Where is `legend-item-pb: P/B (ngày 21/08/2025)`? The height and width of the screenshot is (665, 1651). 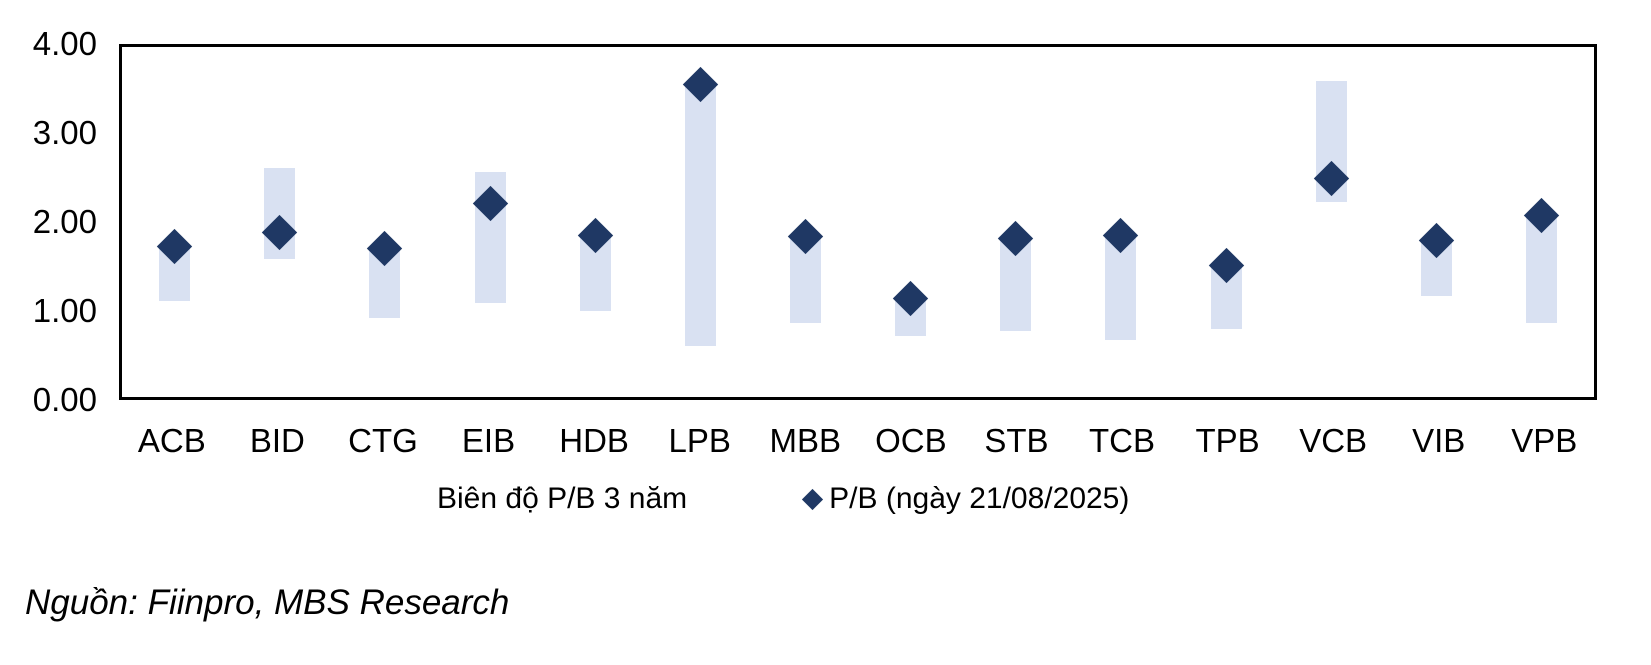
legend-item-pb: P/B (ngày 21/08/2025) is located at coordinates (966, 499).